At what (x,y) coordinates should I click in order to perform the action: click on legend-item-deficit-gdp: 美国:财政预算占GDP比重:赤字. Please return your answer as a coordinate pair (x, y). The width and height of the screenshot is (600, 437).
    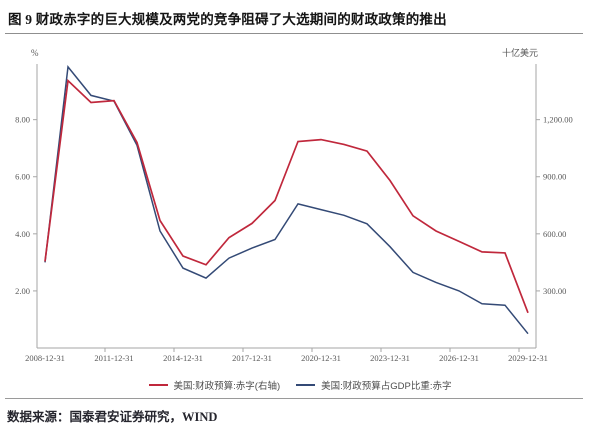
    Looking at the image, I should click on (373, 385).